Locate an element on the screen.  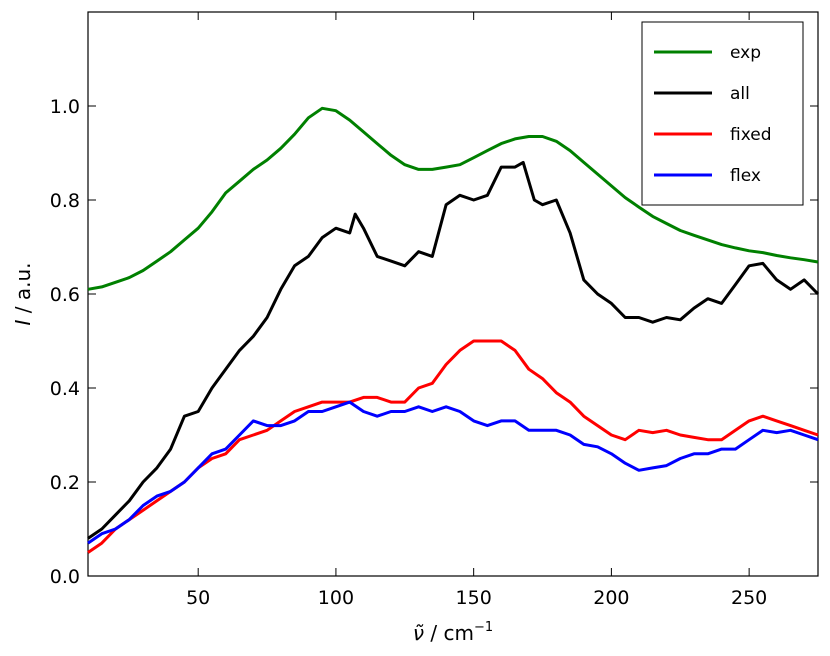
legend-label-all: all is located at coordinates (740, 94).